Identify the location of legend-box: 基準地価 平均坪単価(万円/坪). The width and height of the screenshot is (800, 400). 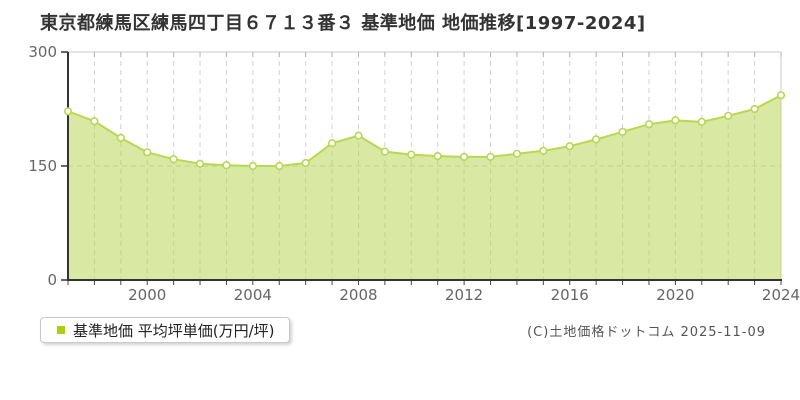
(165, 330).